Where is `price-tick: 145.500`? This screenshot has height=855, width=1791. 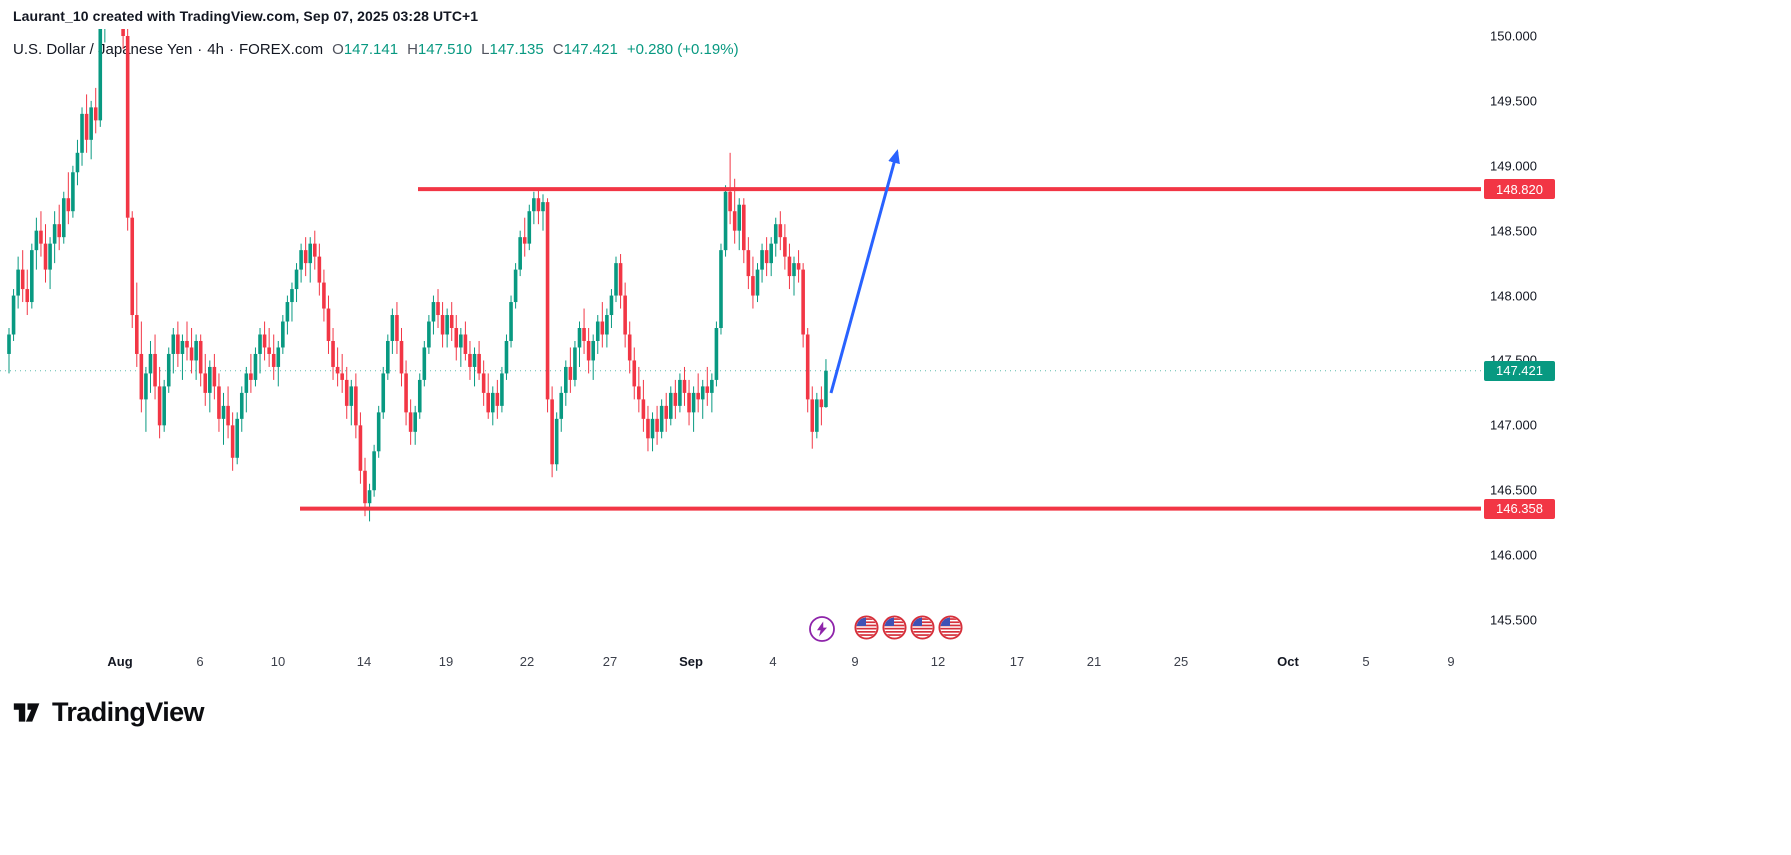 price-tick: 145.500 is located at coordinates (1513, 620).